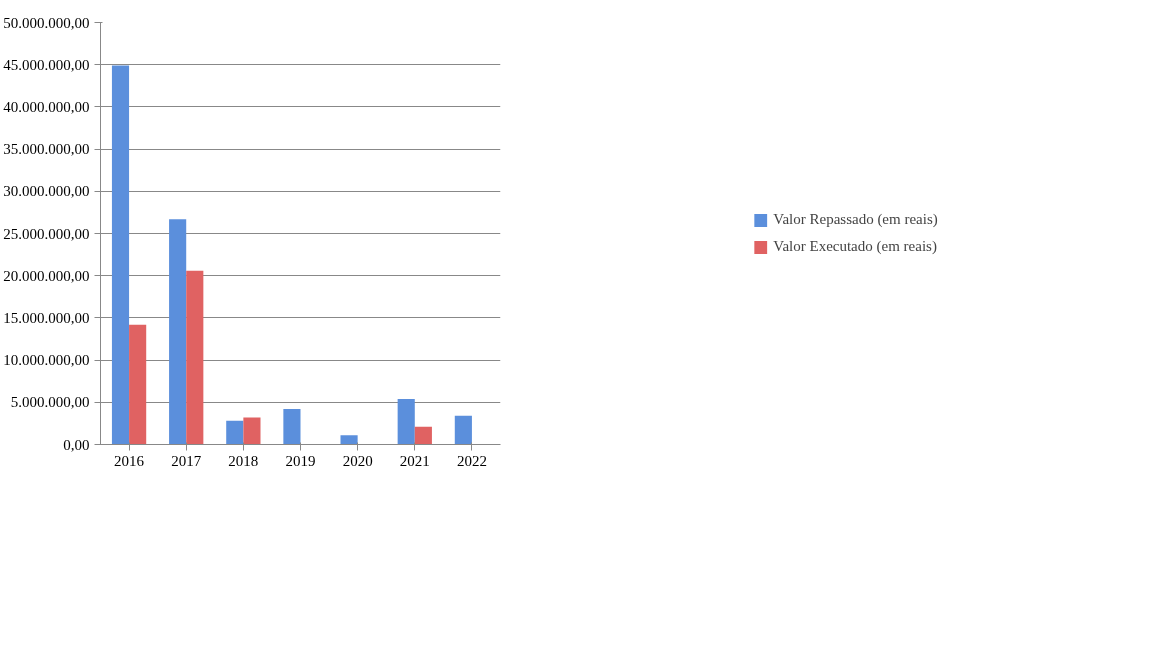 This screenshot has height=672, width=1149. Describe the element at coordinates (46, 106) in the screenshot. I see `y-tick-label: 40.000.000,00` at that location.